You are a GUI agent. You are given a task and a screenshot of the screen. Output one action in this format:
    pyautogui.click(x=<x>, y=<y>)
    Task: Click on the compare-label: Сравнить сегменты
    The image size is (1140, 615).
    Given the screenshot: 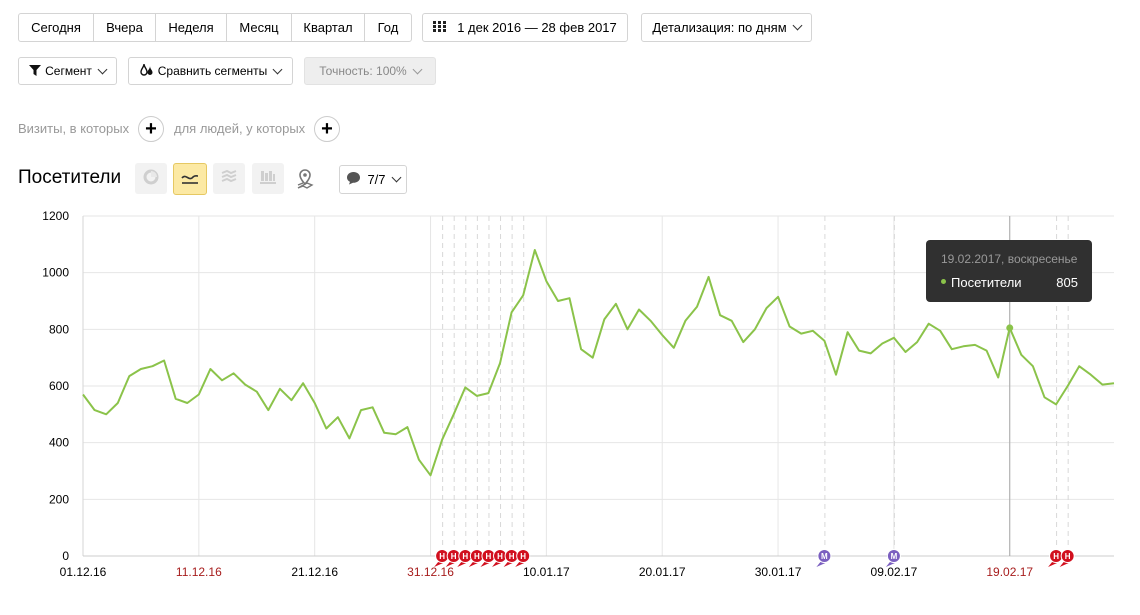 What is the action you would take?
    pyautogui.click(x=212, y=71)
    